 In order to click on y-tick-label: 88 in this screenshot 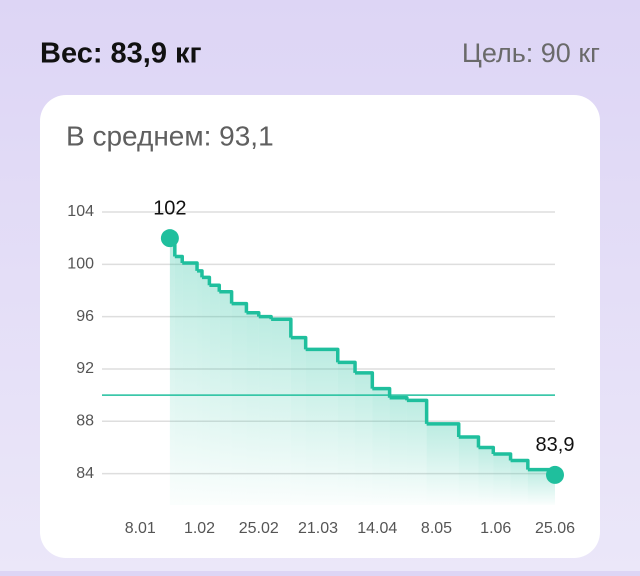, I will do `click(85, 421)`.